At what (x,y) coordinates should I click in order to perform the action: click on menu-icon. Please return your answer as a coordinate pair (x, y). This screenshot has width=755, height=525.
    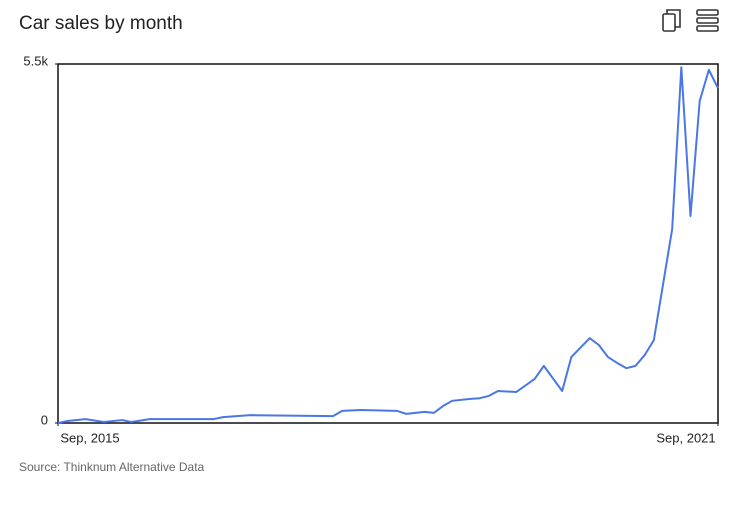
    Looking at the image, I should click on (707, 20).